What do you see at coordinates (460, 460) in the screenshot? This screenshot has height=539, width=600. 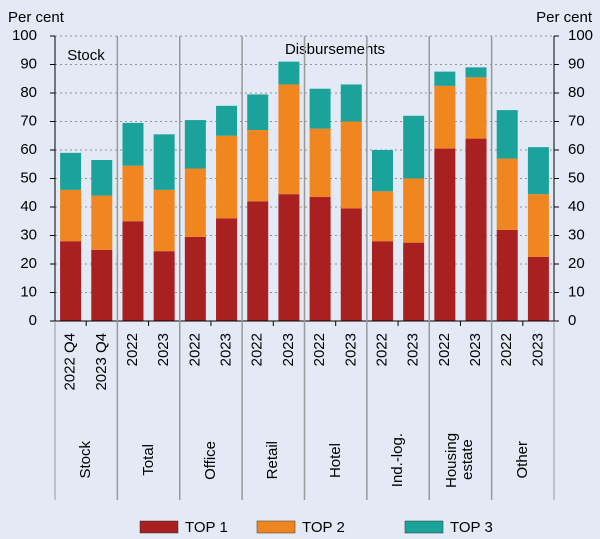 I see `group-label: Housing estate` at bounding box center [460, 460].